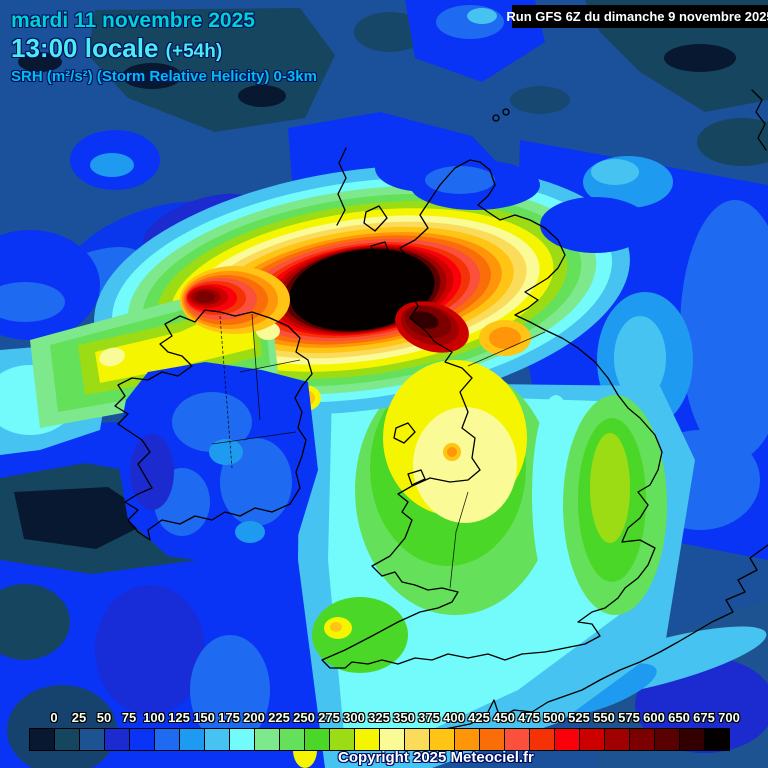 The image size is (768, 768). I want to click on colorbar, so click(379, 739).